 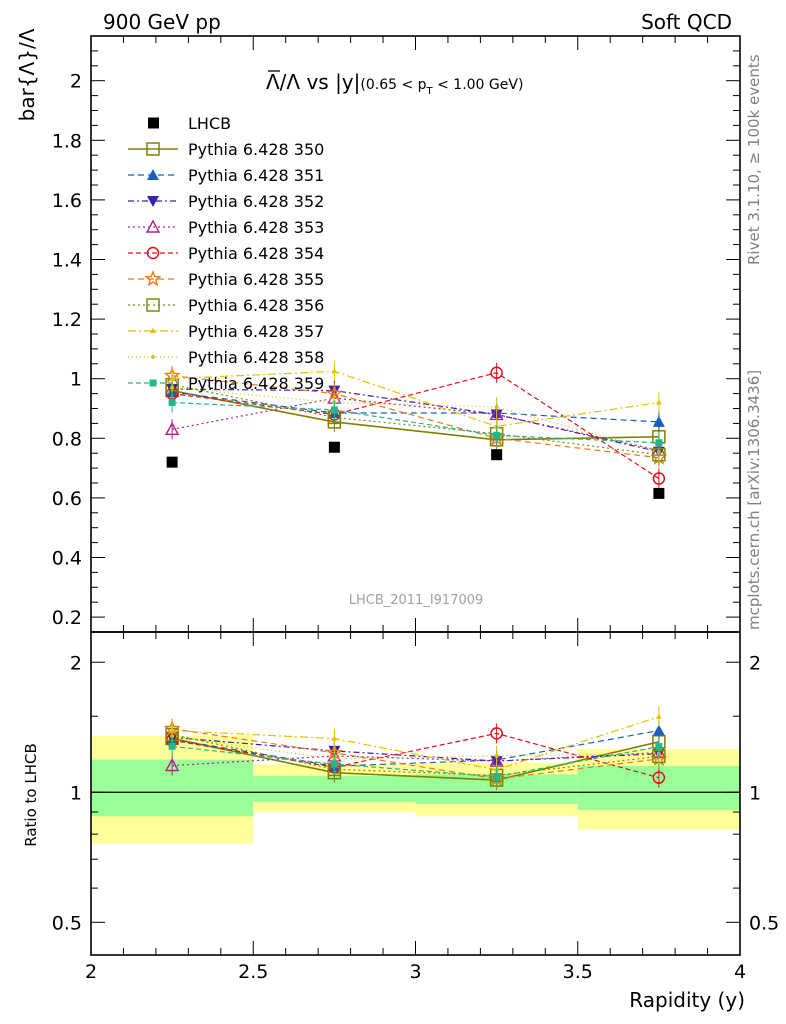 I want to click on y-tick-label: 1.6, so click(x=67, y=201).